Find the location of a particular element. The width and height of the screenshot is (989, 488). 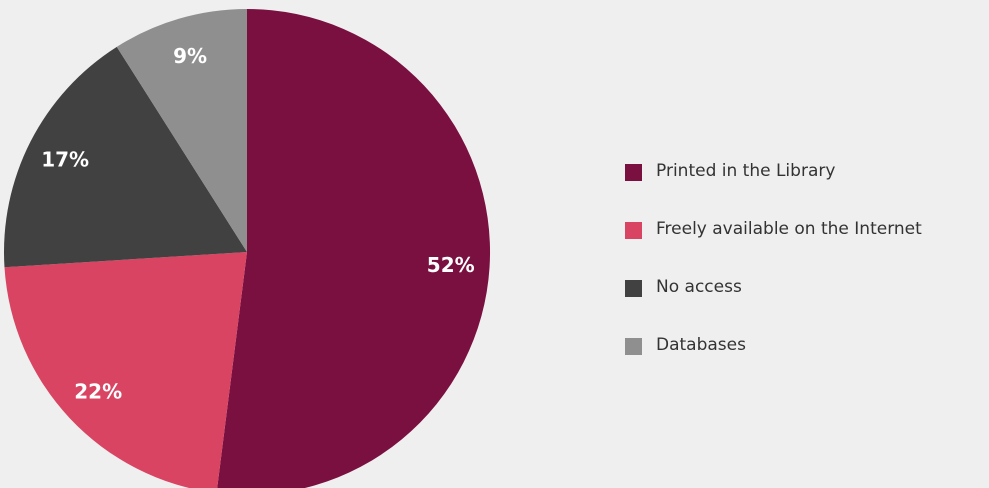

slice-label-no-access: 17% is located at coordinates (65, 159).